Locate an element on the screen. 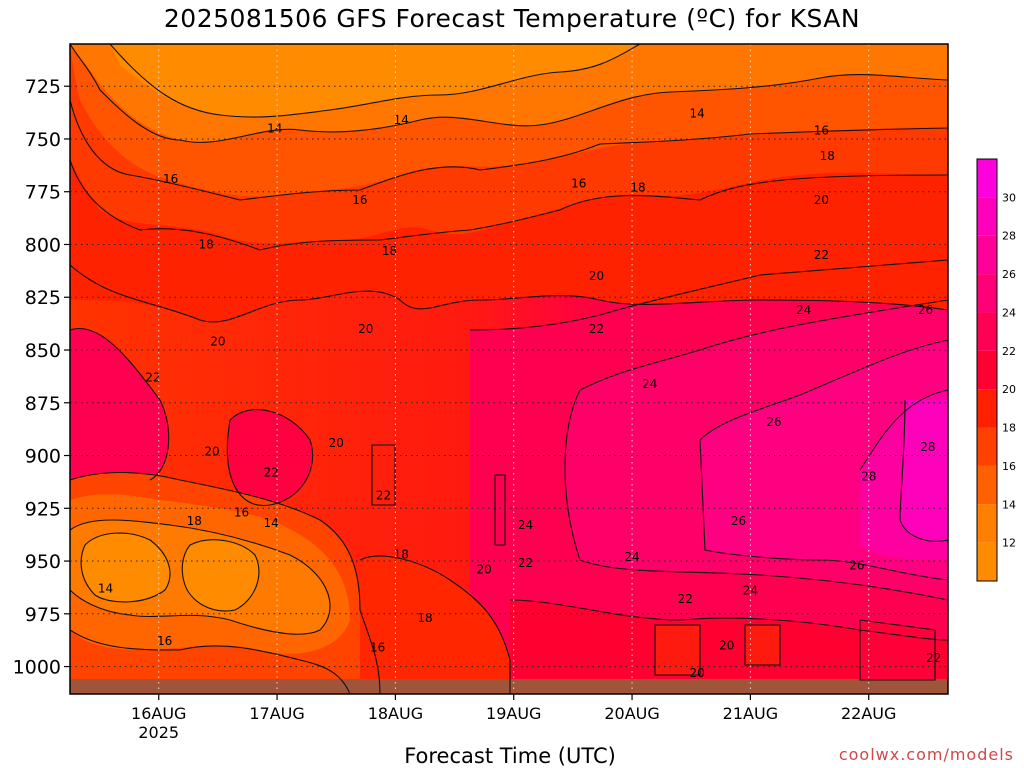  colorbar-legend: 12 14 16 18 20 22 24 26 28 30 is located at coordinates (996, 370).